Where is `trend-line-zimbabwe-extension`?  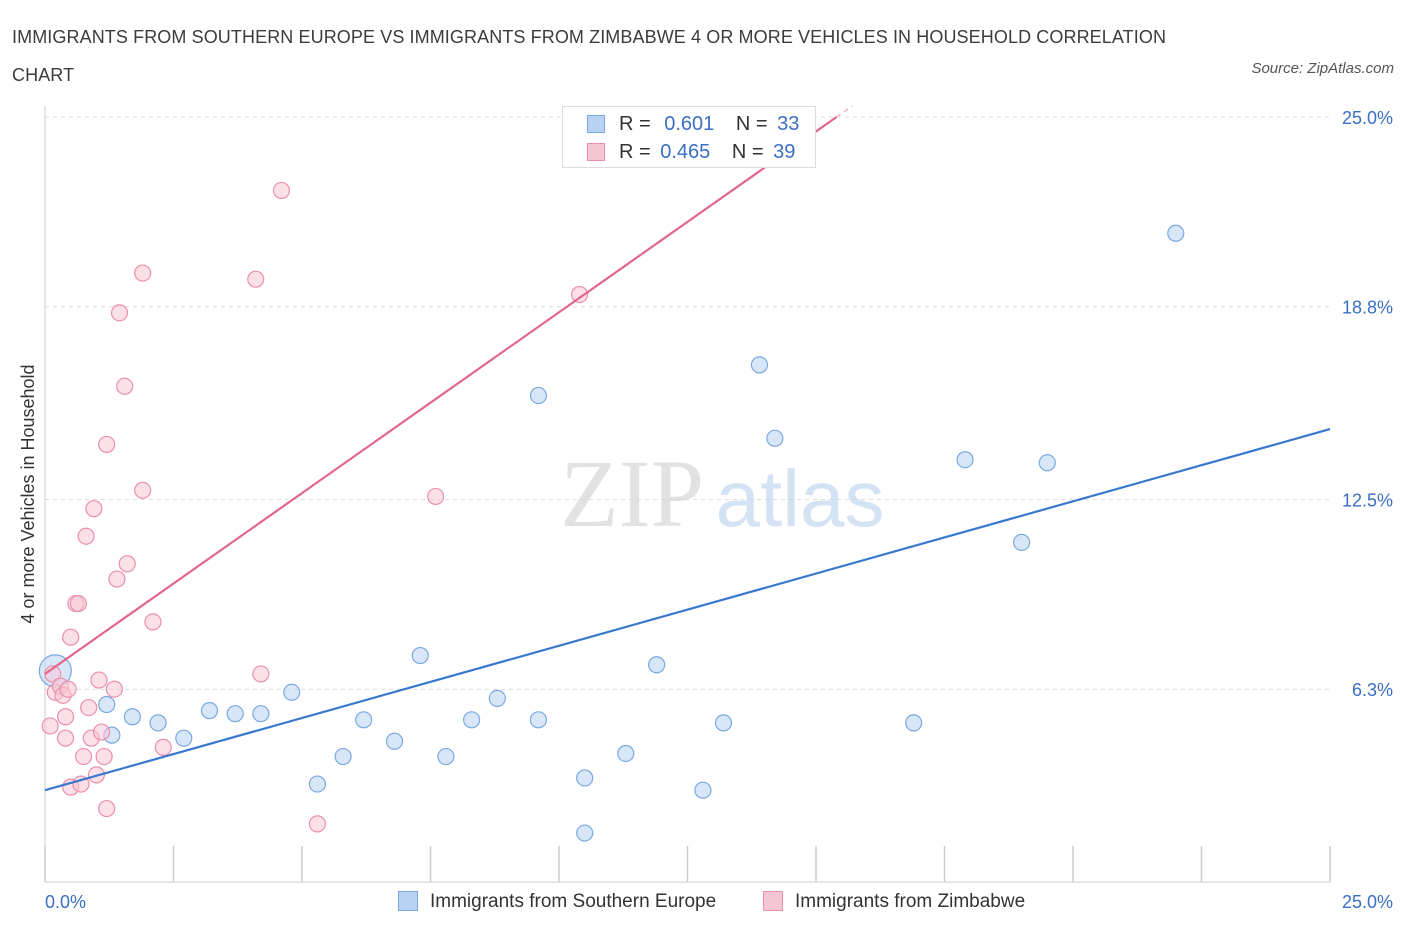 trend-line-zimbabwe-extension is located at coordinates (844, 111).